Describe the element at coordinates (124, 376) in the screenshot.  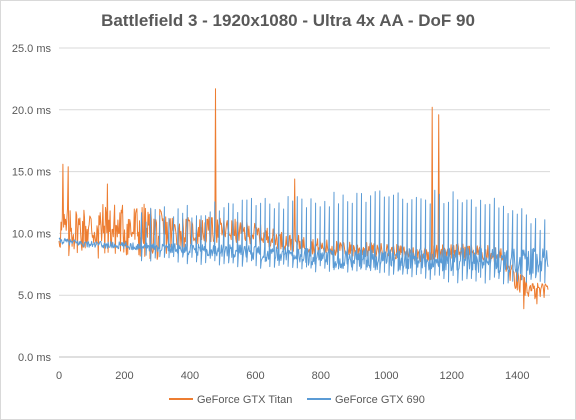
I see `x-tick-label: 200` at that location.